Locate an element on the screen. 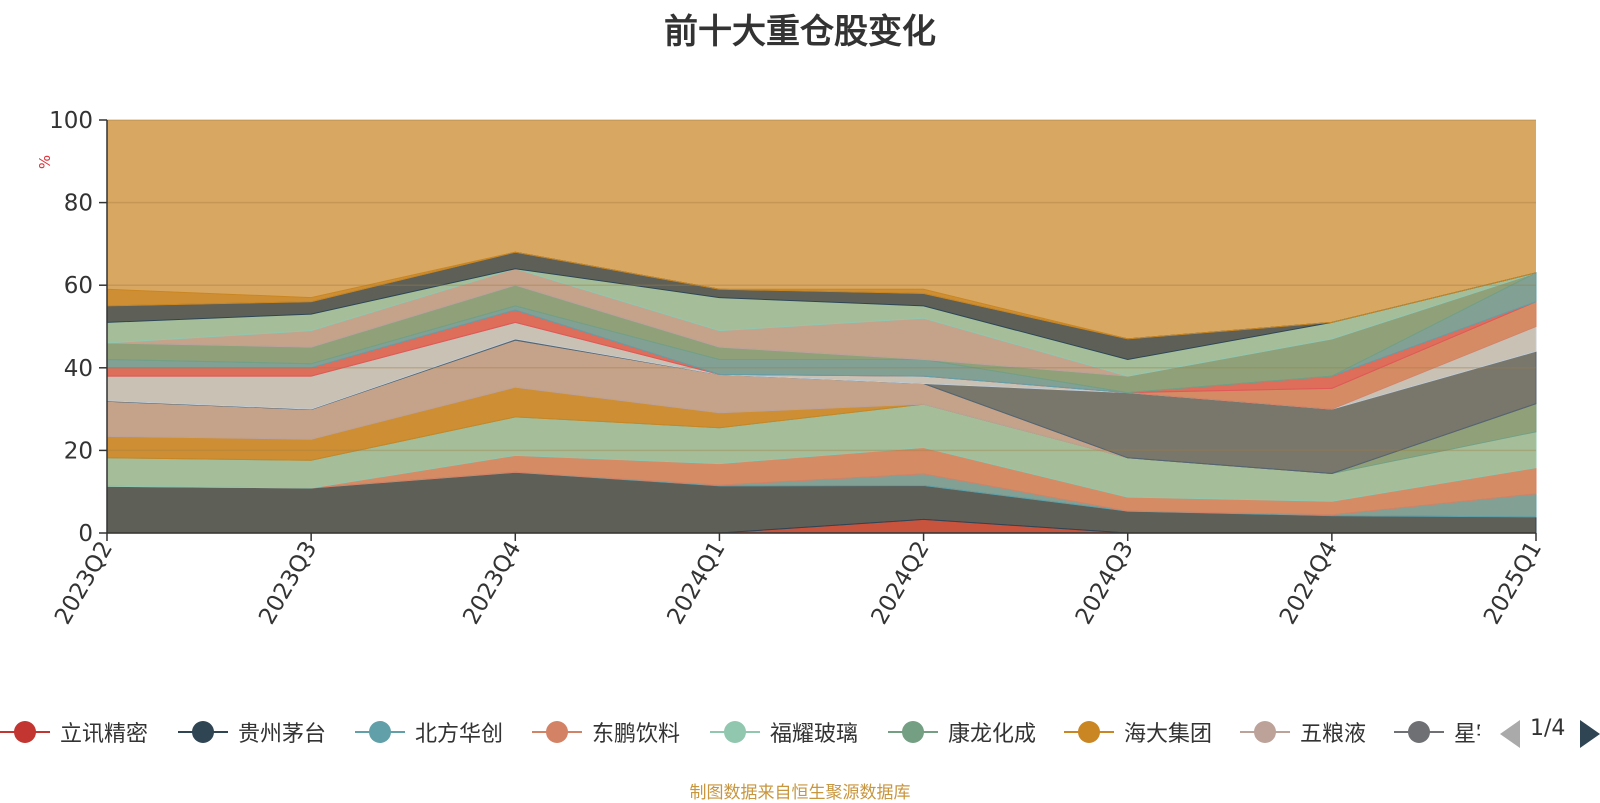  legend-item: 星宇股份 is located at coordinates (1437, 732).